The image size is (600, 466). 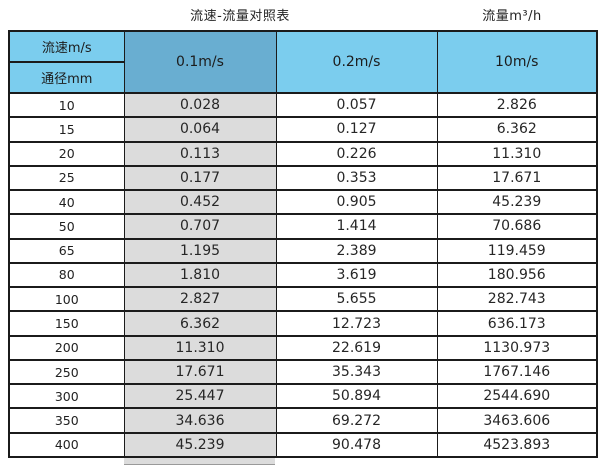 I want to click on header-row-bottom: 通径mm, so click(x=302, y=77).